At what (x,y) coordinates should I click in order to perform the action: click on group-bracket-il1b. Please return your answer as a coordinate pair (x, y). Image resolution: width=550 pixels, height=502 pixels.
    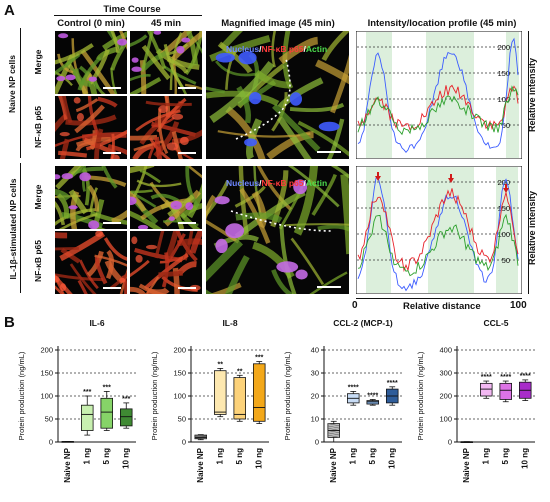
    Looking at the image, I should click on (20, 228).